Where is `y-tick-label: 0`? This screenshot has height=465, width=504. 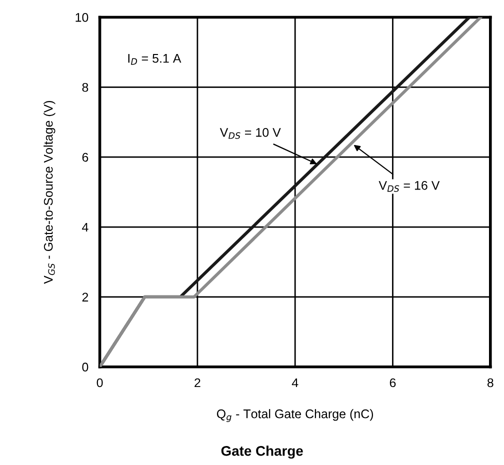
y-tick-label: 0 is located at coordinates (85, 367).